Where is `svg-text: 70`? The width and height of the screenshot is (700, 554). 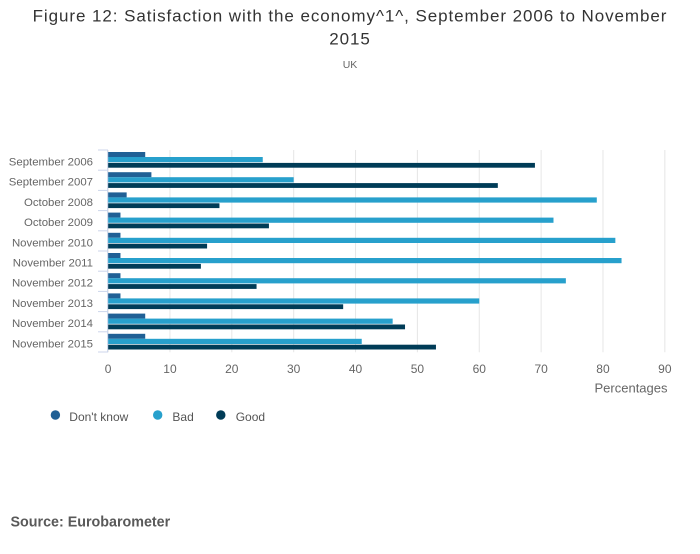 svg-text: 70 is located at coordinates (541, 369).